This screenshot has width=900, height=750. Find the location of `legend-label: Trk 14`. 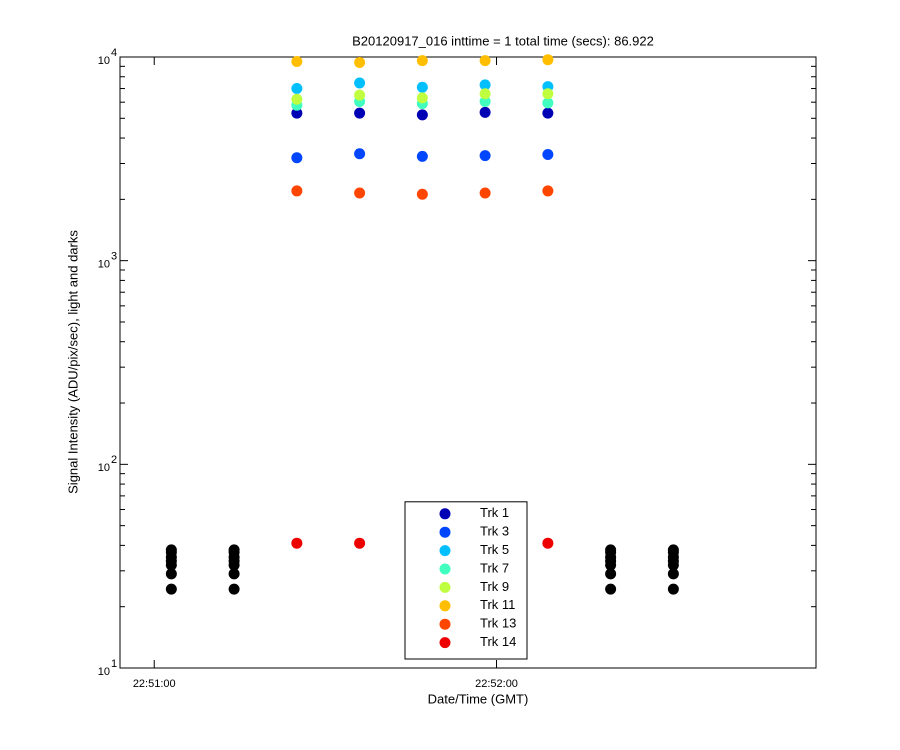

legend-label: Trk 14 is located at coordinates (498, 641).